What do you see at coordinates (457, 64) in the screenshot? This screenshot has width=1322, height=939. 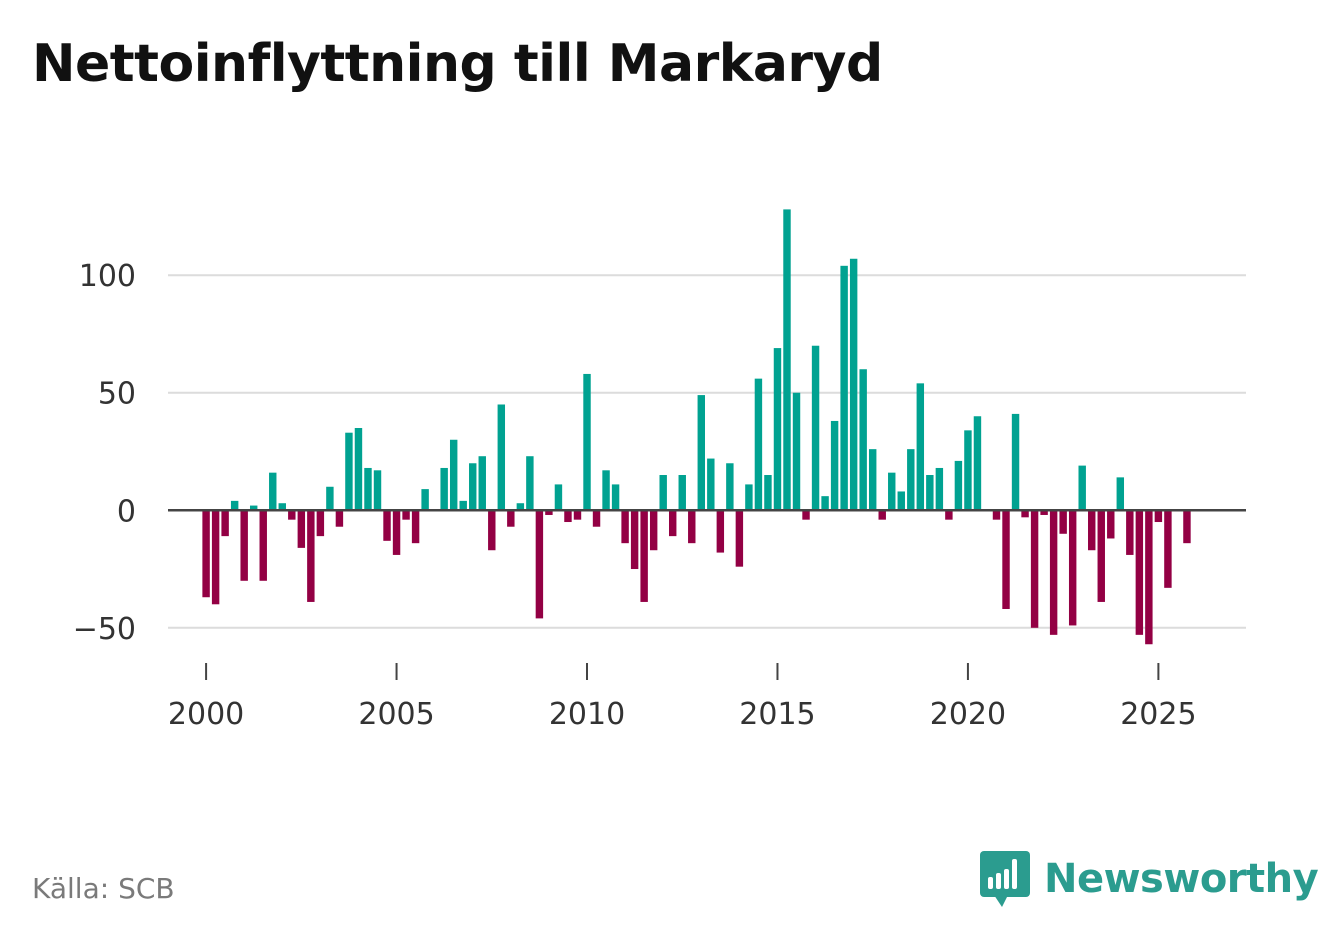 I see `chart-title: Nettoinflyttning till Markaryd` at bounding box center [457, 64].